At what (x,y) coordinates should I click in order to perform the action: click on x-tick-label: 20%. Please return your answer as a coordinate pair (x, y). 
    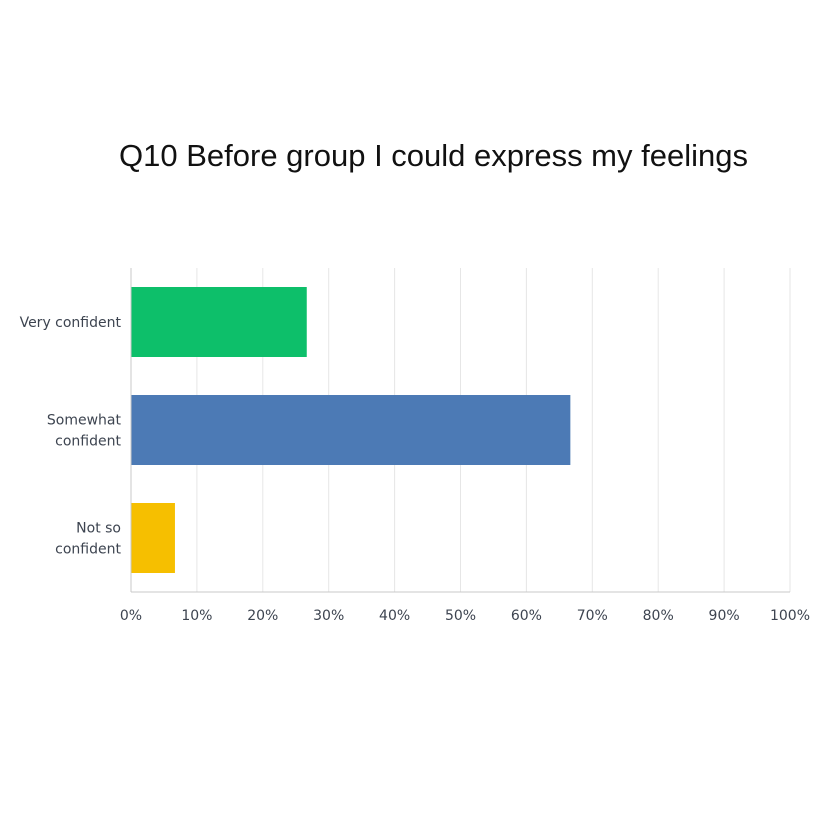
    Looking at the image, I should click on (262, 616).